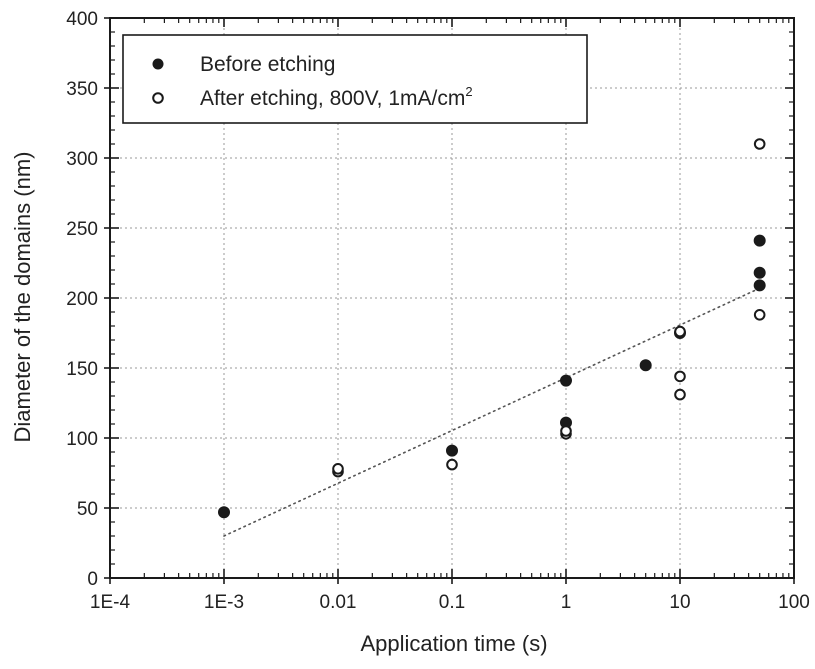 The height and width of the screenshot is (669, 815). I want to click on y-tick-label: 200, so click(82, 299).